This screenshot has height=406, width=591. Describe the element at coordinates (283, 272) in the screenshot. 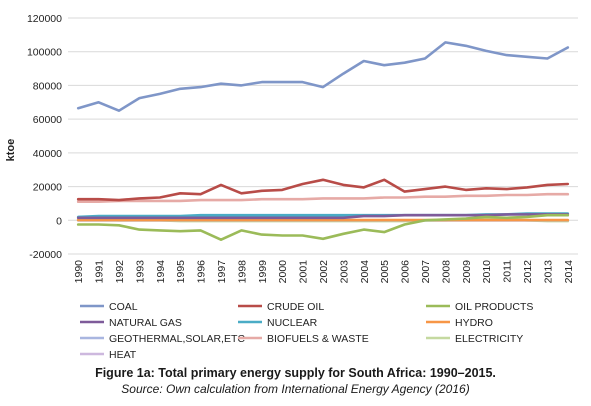

I see `x-tick-label: 2000` at that location.